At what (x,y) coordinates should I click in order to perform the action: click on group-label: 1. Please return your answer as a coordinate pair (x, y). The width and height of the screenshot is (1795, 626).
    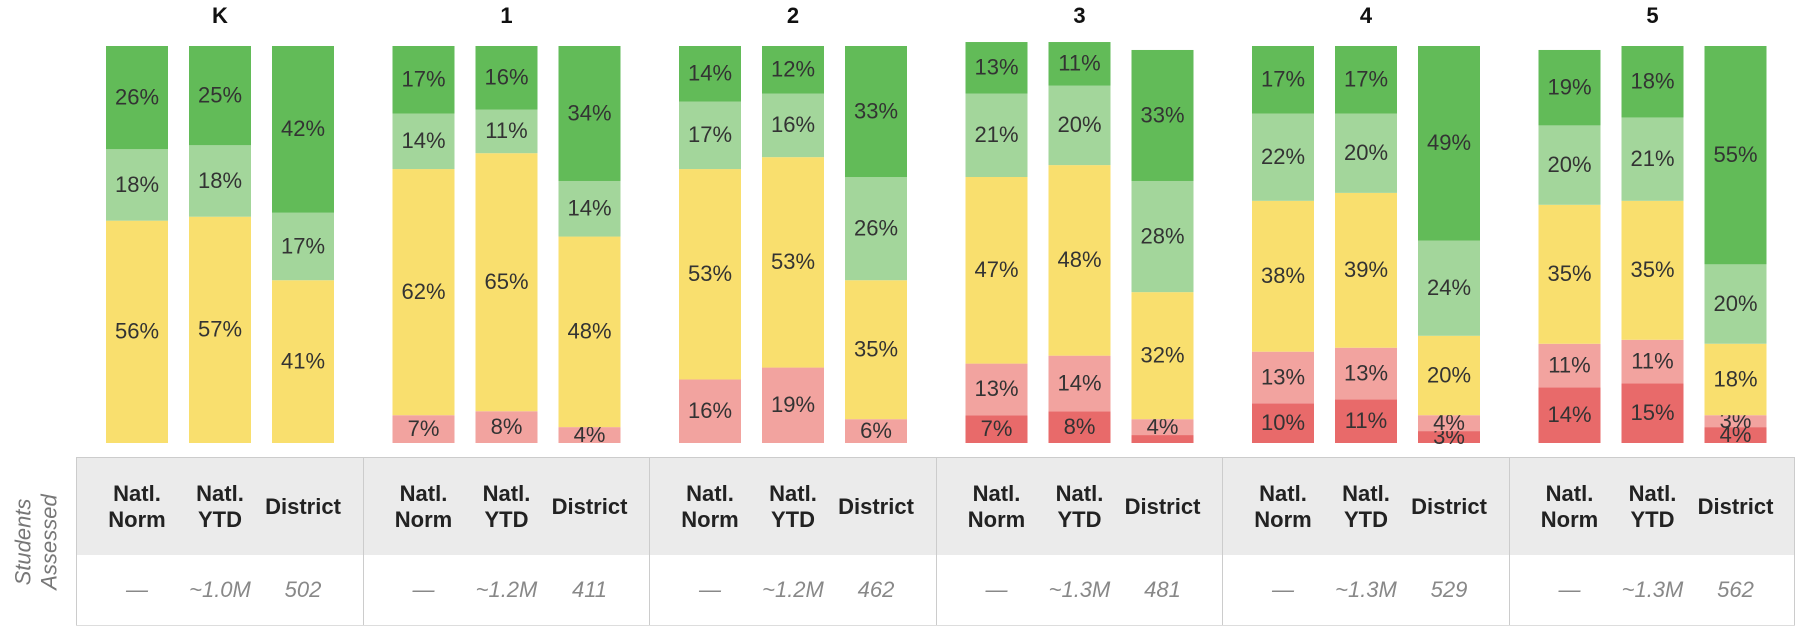
    Looking at the image, I should click on (506, 15).